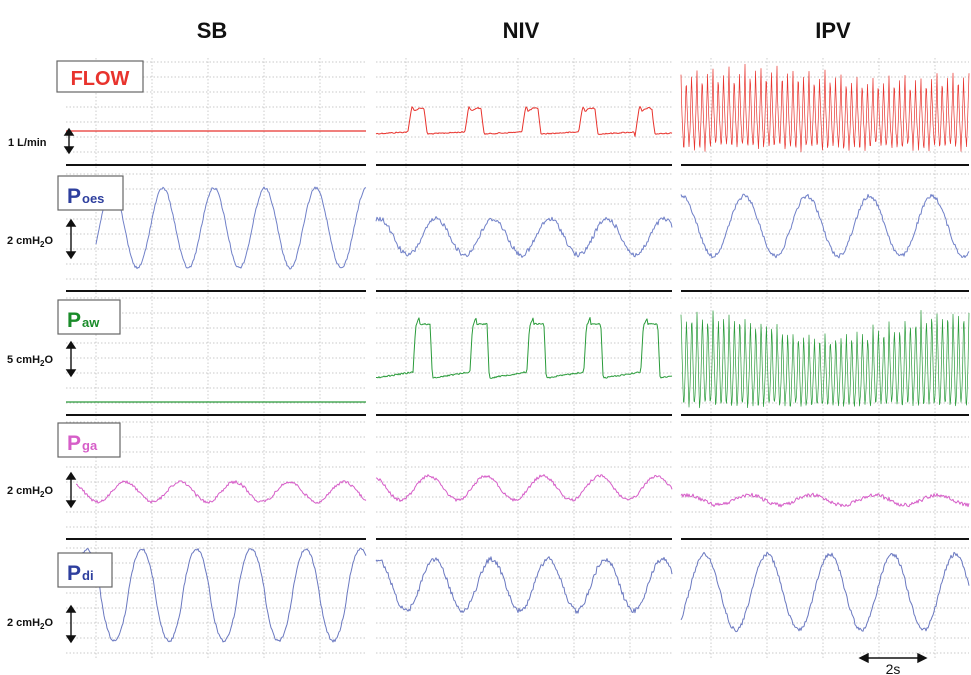 This screenshot has width=971, height=675. I want to click on label-pga-sub: ga, so click(90, 445).